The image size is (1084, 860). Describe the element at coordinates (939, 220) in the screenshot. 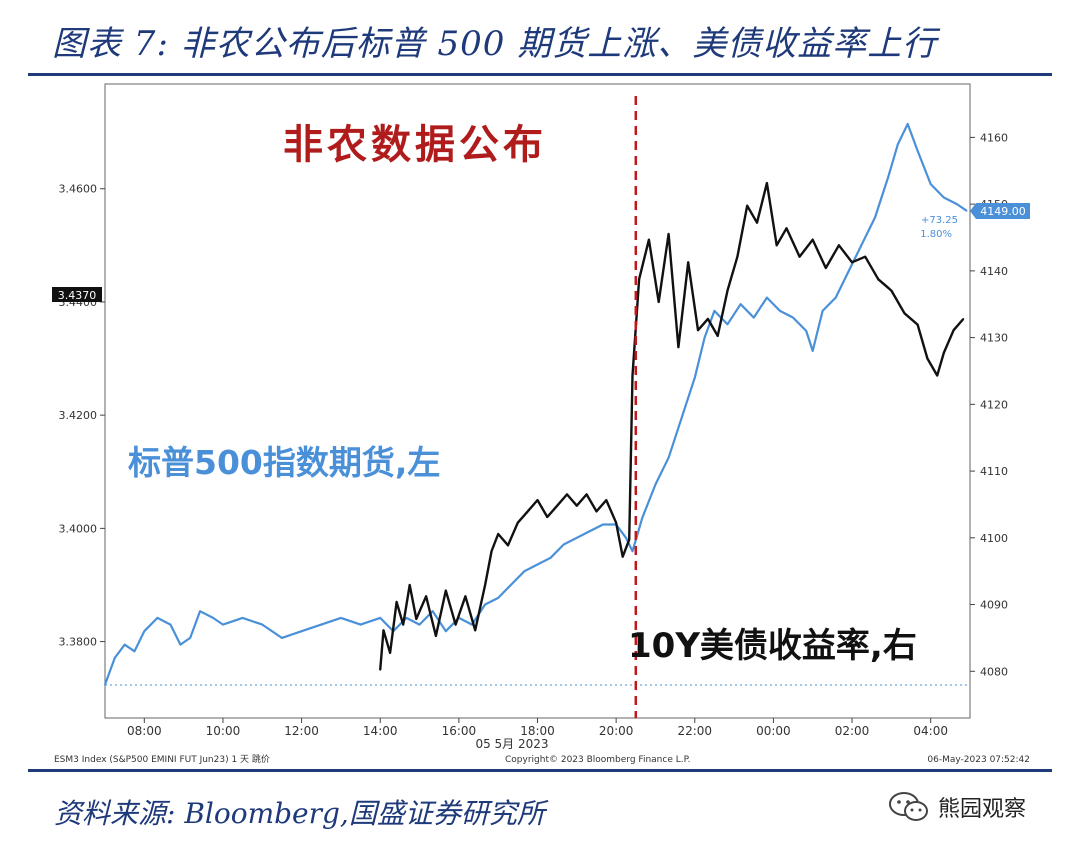

I see `change-label-points: +73.25` at that location.